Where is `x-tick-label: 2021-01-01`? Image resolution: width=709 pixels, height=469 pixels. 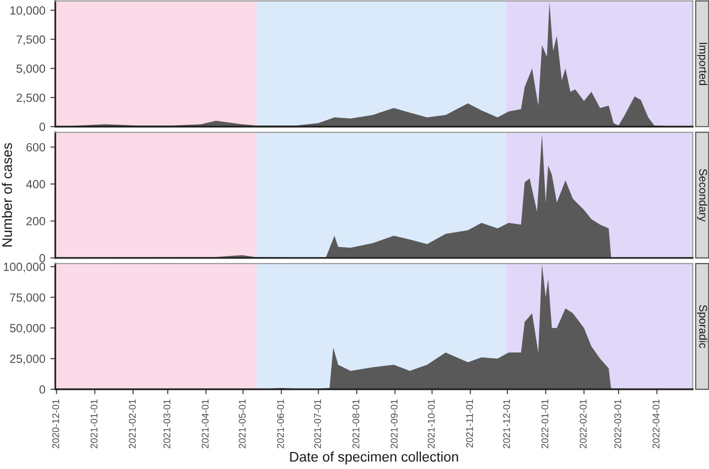 x-tick-label: 2021-01-01 is located at coordinates (94, 423).